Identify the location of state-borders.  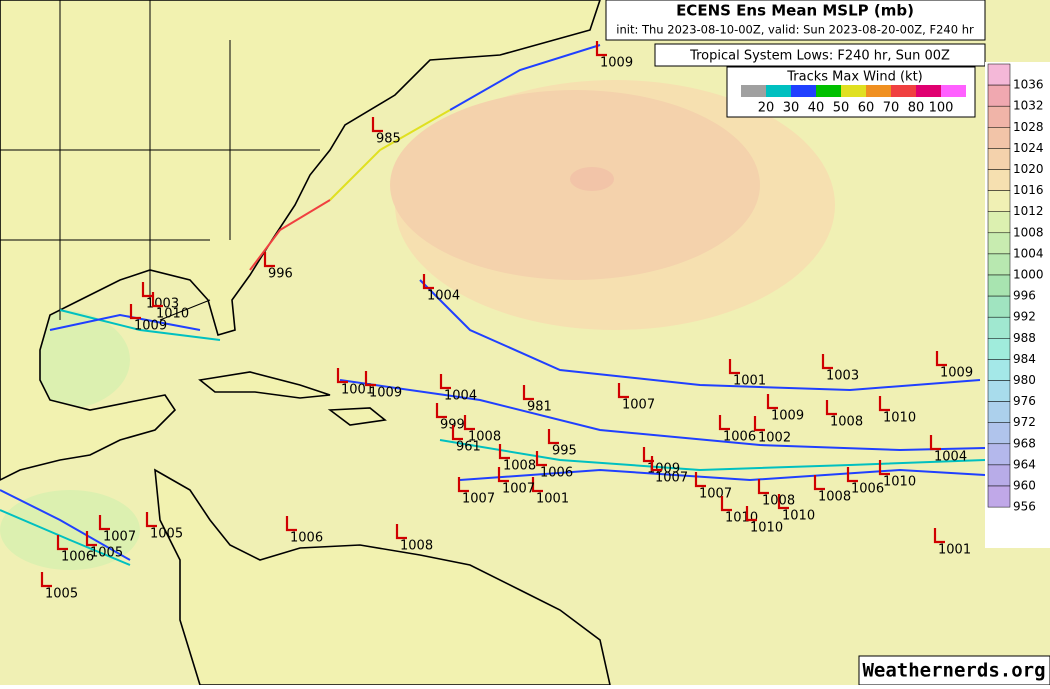
(160, 160).